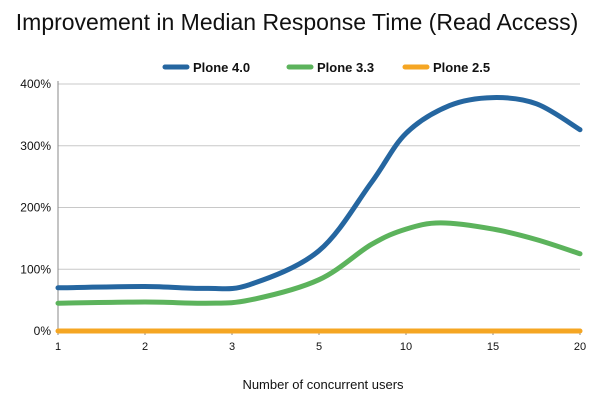 The height and width of the screenshot is (402, 604). What do you see at coordinates (319, 347) in the screenshot?
I see `x-tick-label: 5` at bounding box center [319, 347].